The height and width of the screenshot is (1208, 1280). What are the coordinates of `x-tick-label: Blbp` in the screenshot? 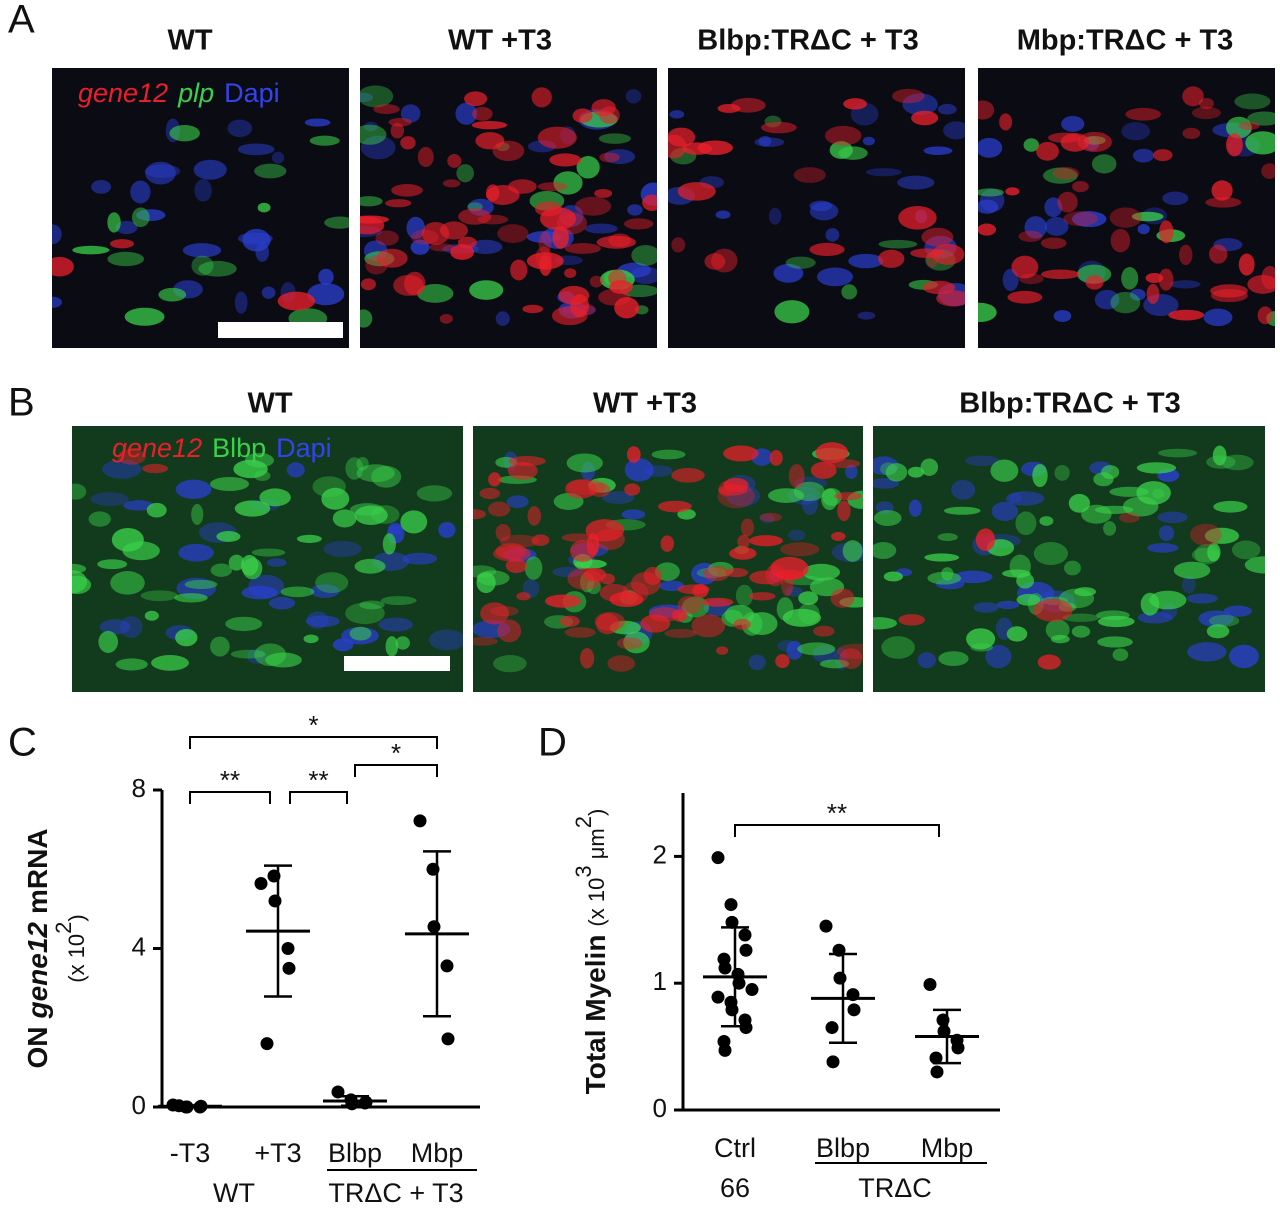 It's located at (843, 1148).